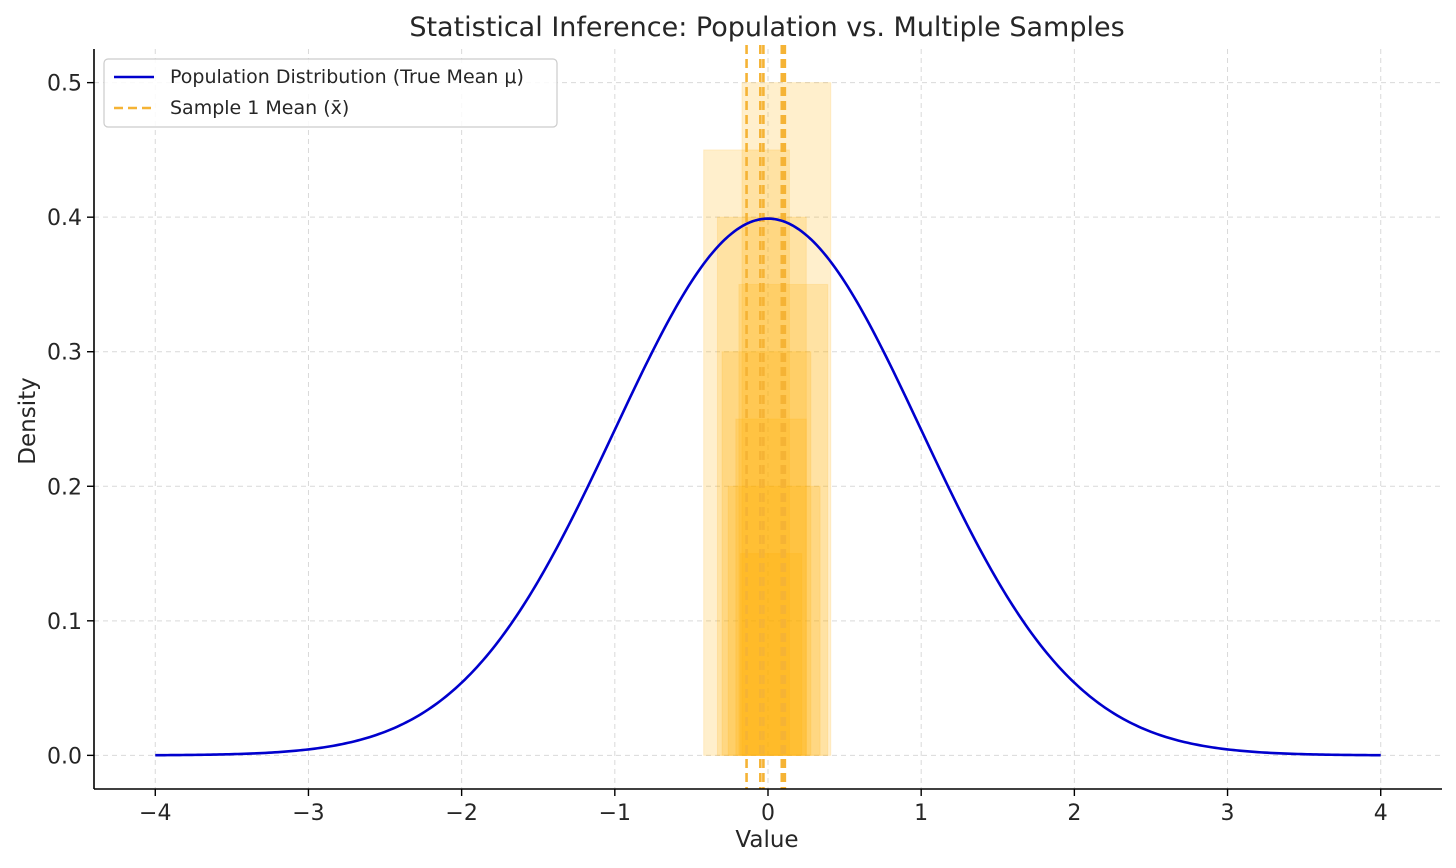 Image resolution: width=1456 pixels, height=868 pixels. I want to click on x-tick-label: 2, so click(1074, 813).